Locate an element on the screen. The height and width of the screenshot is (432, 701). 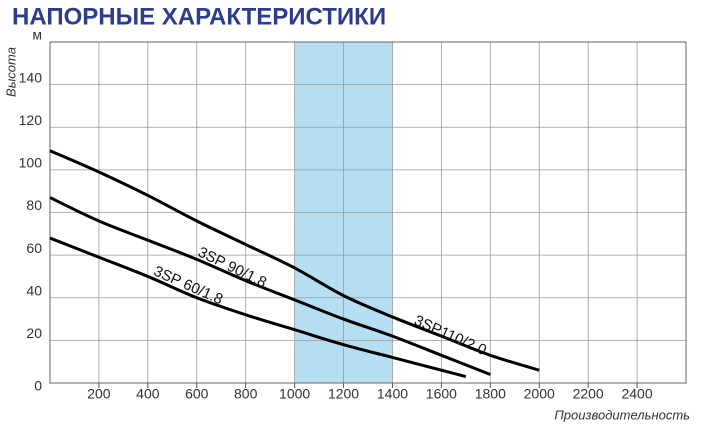
y-tick-label: 40 is located at coordinates (34, 290).